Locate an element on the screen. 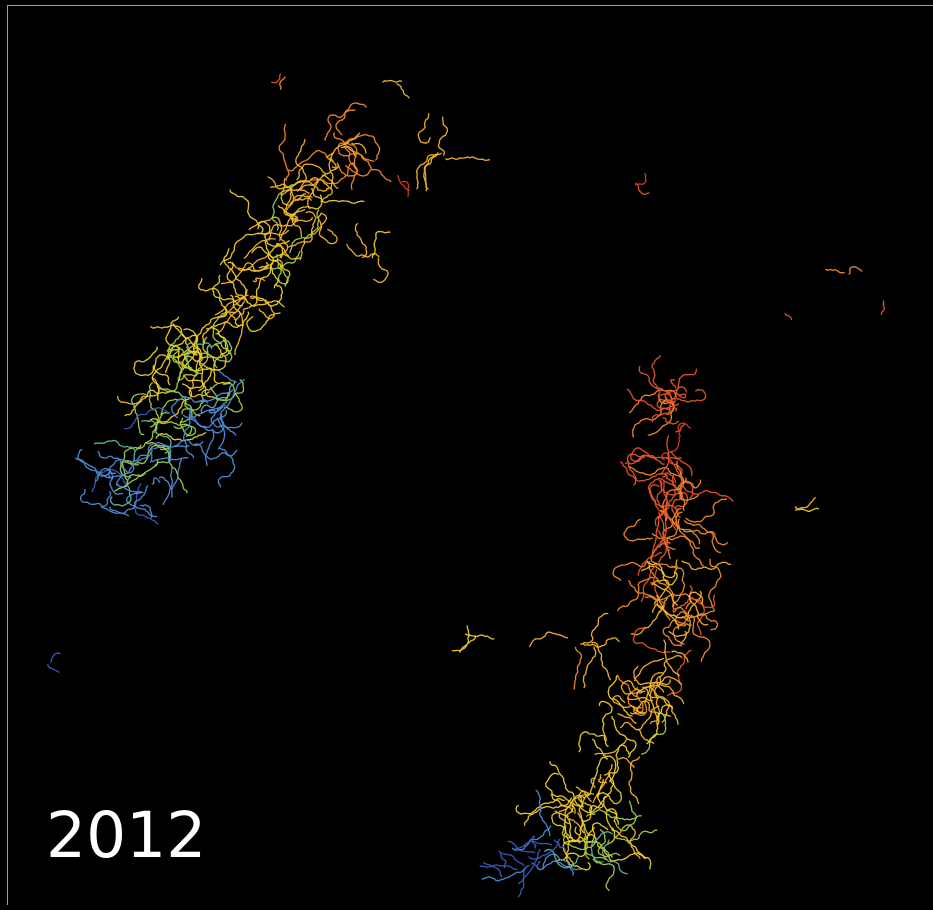 The height and width of the screenshot is (910, 933). trail-right-branch is located at coordinates (595, 628).